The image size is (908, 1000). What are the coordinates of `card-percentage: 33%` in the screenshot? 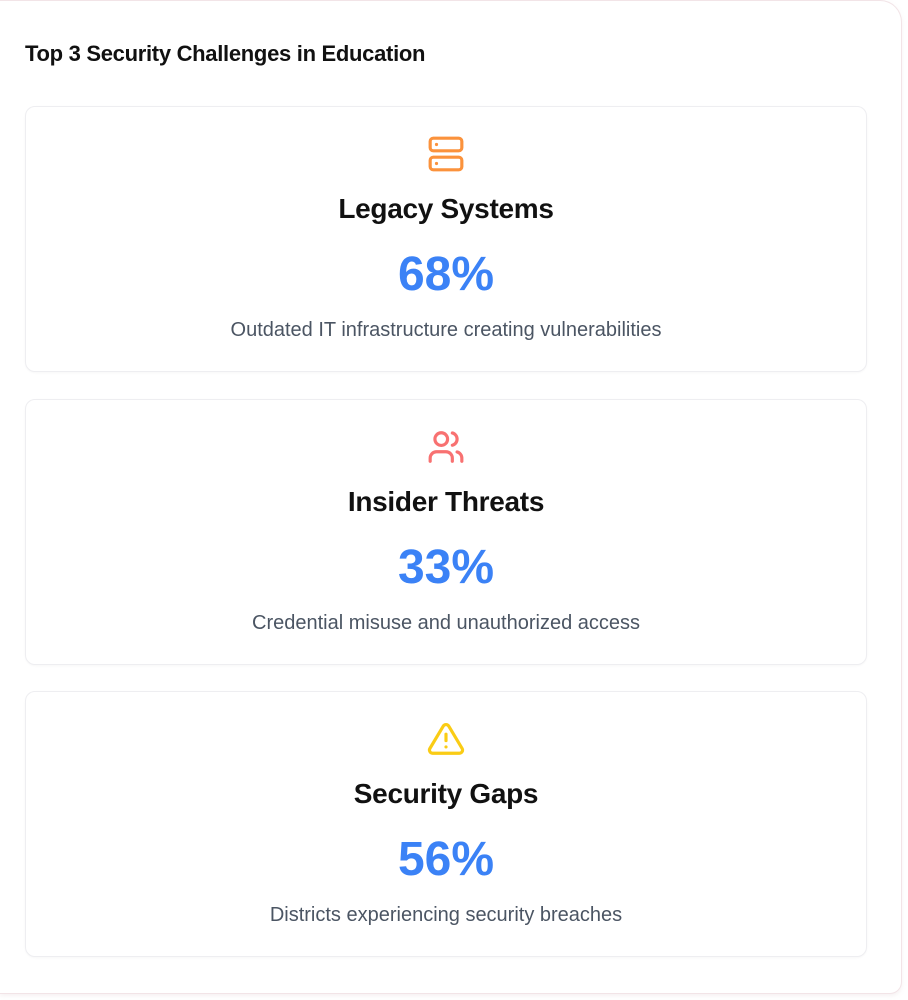 It's located at (446, 567).